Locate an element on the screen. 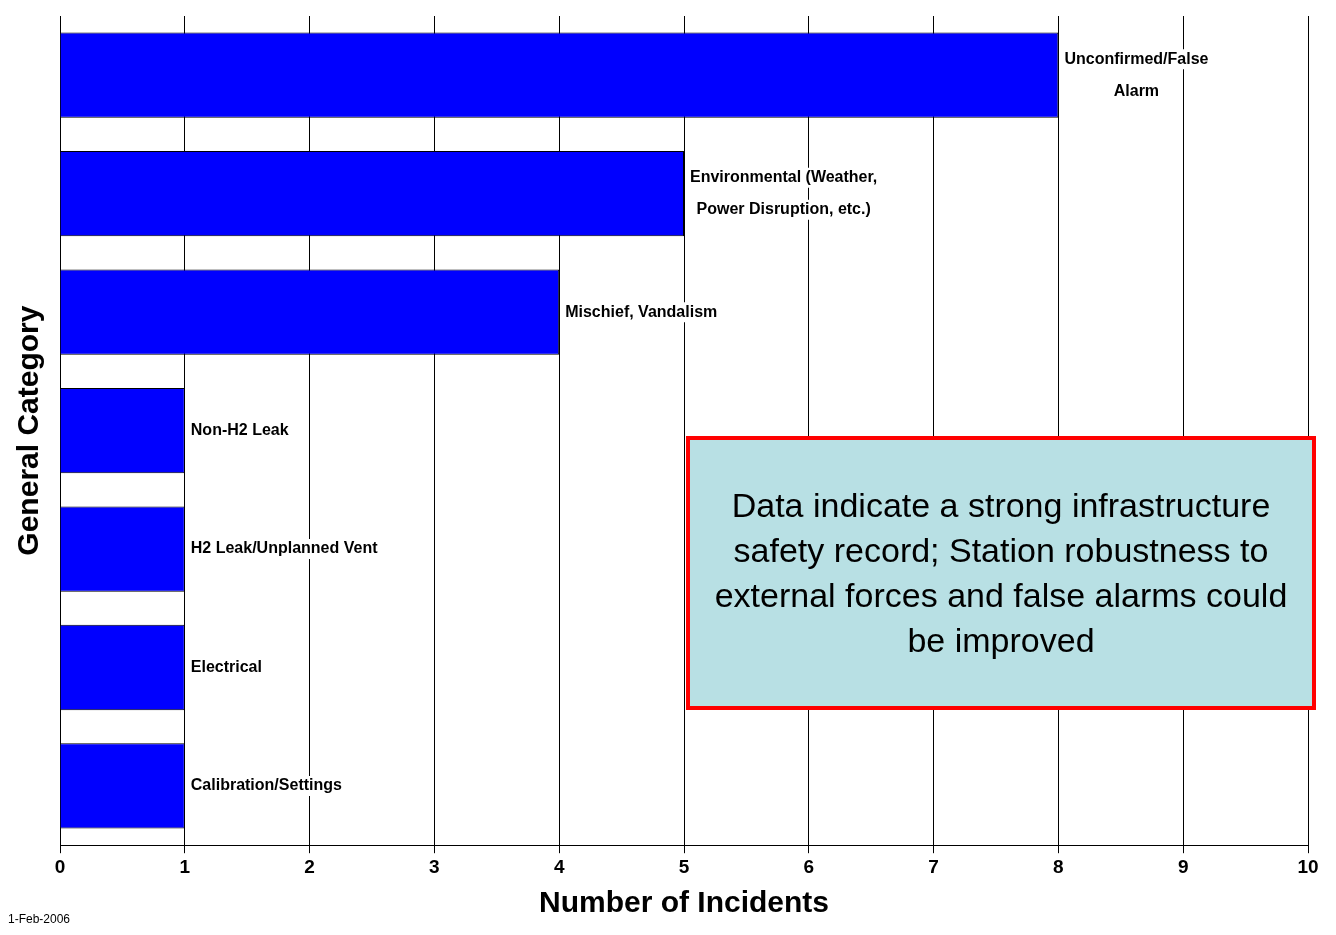  x-tick-label: 8 is located at coordinates (1058, 866).